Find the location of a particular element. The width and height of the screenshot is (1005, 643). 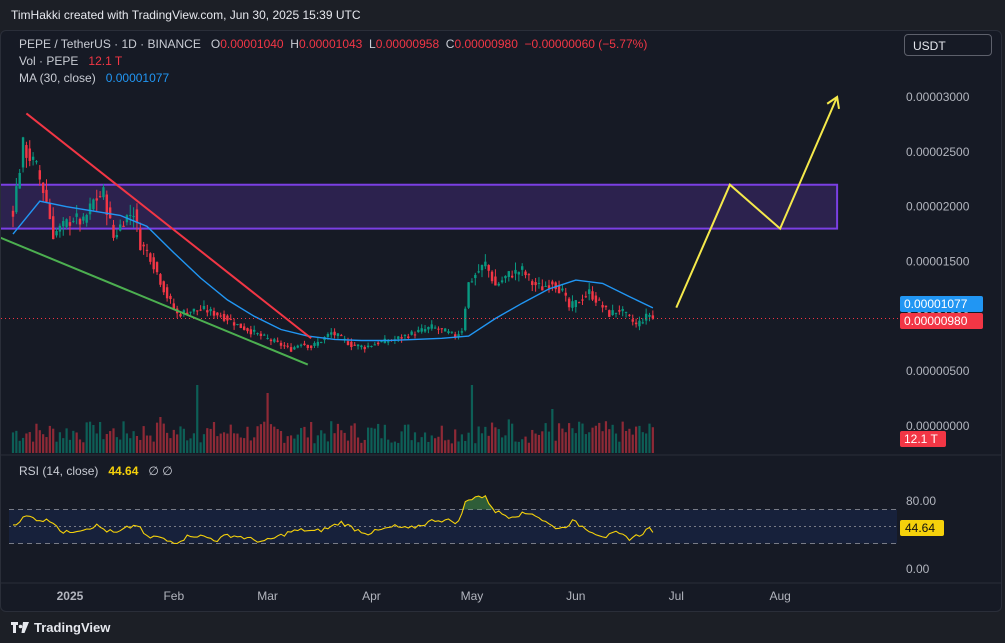

tradingview-logo-icon is located at coordinates (20, 627).